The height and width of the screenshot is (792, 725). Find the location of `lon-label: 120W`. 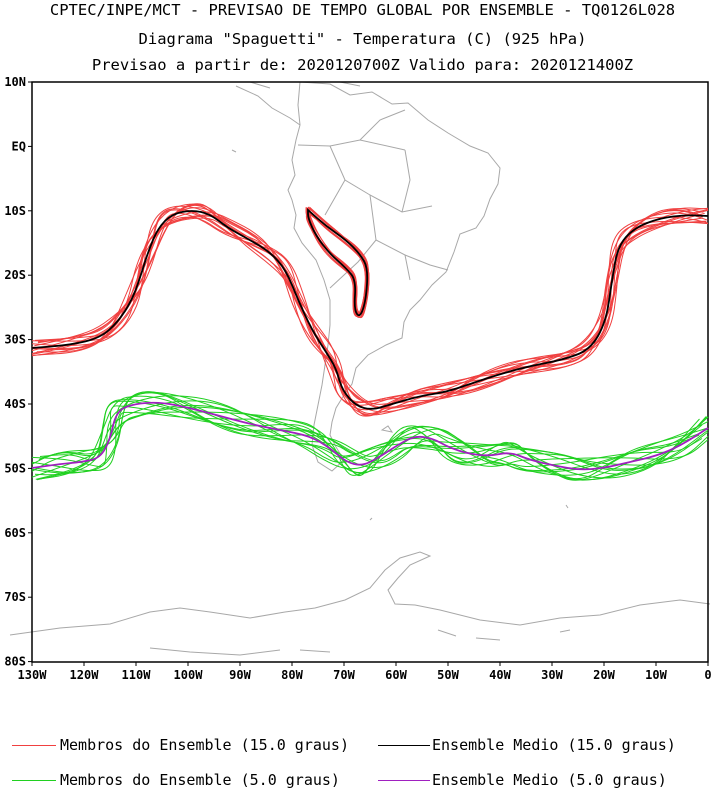

lon-label: 120W is located at coordinates (85, 675).